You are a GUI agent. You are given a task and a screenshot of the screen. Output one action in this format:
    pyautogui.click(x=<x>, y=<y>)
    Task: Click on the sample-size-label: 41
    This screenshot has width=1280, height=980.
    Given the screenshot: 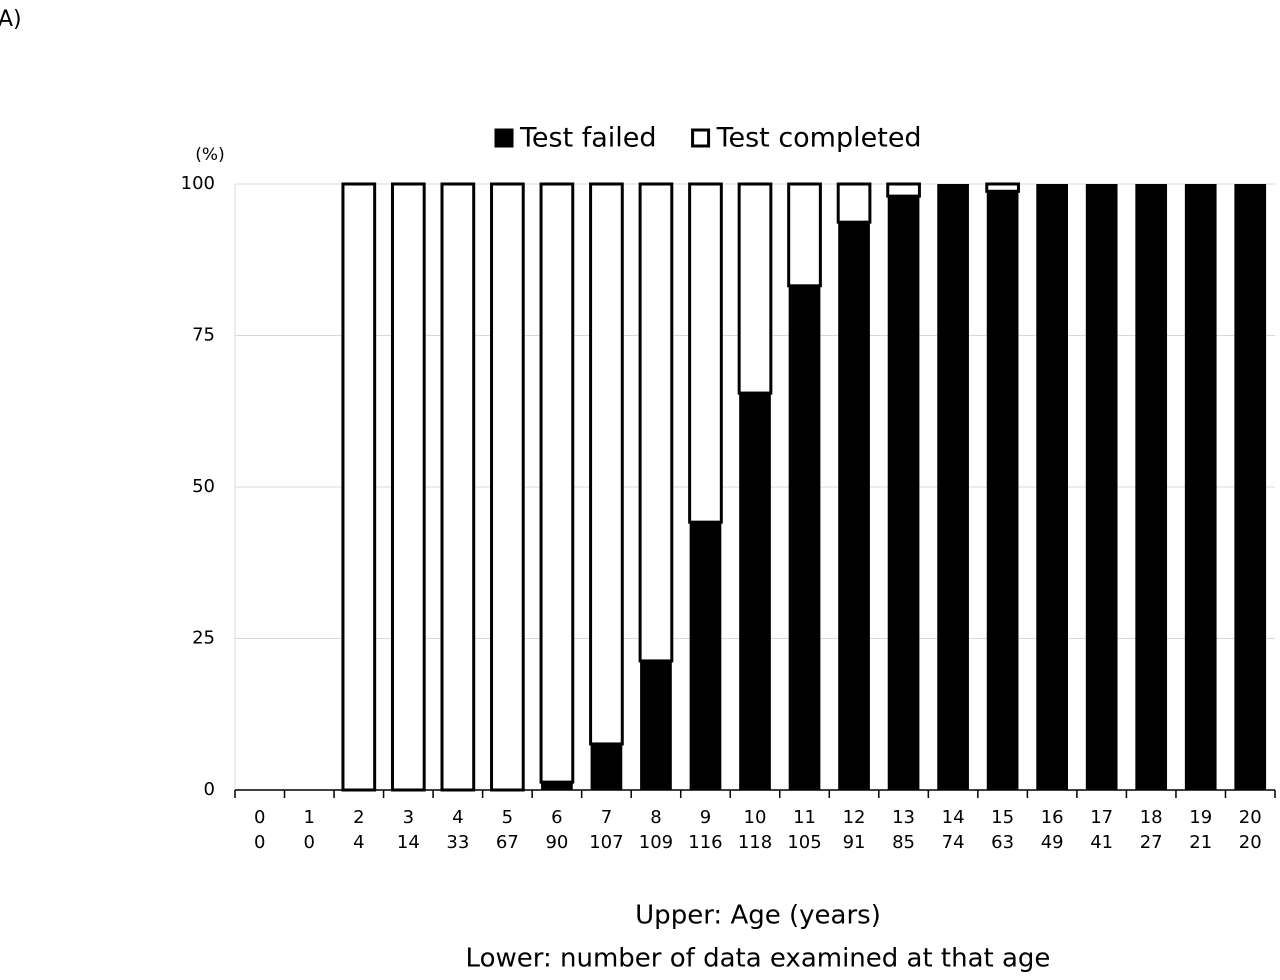 What is the action you would take?
    pyautogui.click(x=1101, y=842)
    